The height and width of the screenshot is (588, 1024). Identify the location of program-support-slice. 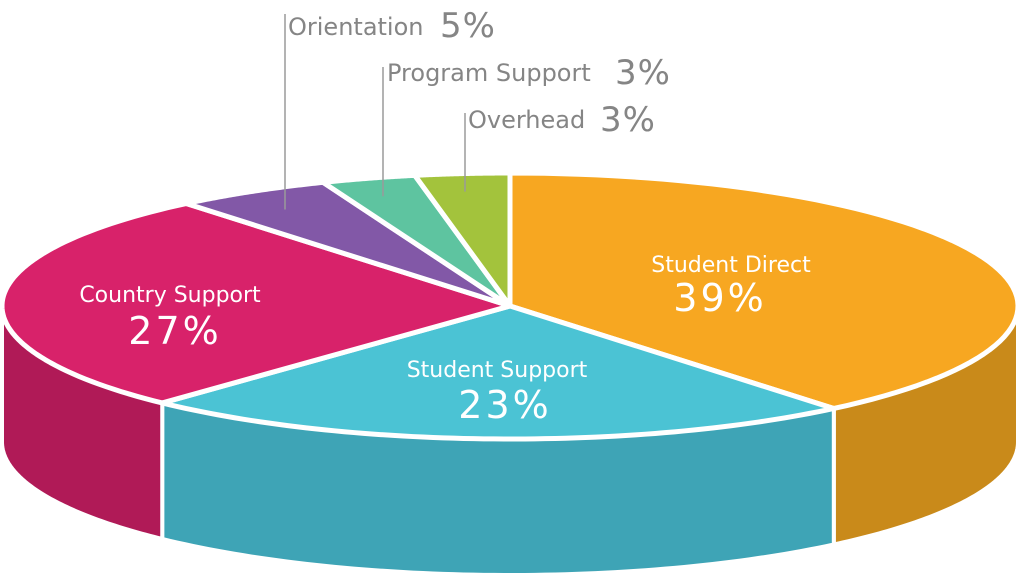
(416, 240).